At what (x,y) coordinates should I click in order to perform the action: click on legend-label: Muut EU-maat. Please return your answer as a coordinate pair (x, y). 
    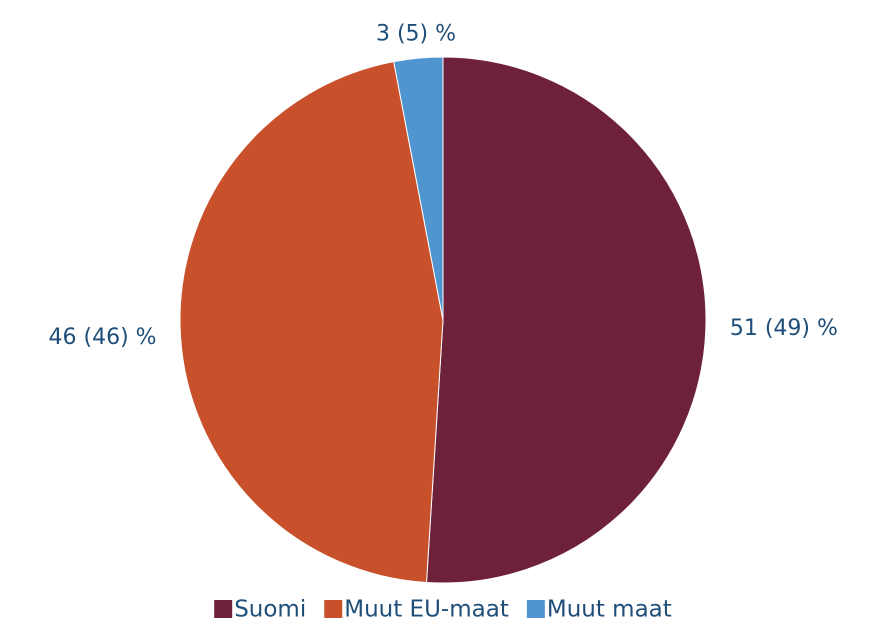
    Looking at the image, I should click on (426, 610).